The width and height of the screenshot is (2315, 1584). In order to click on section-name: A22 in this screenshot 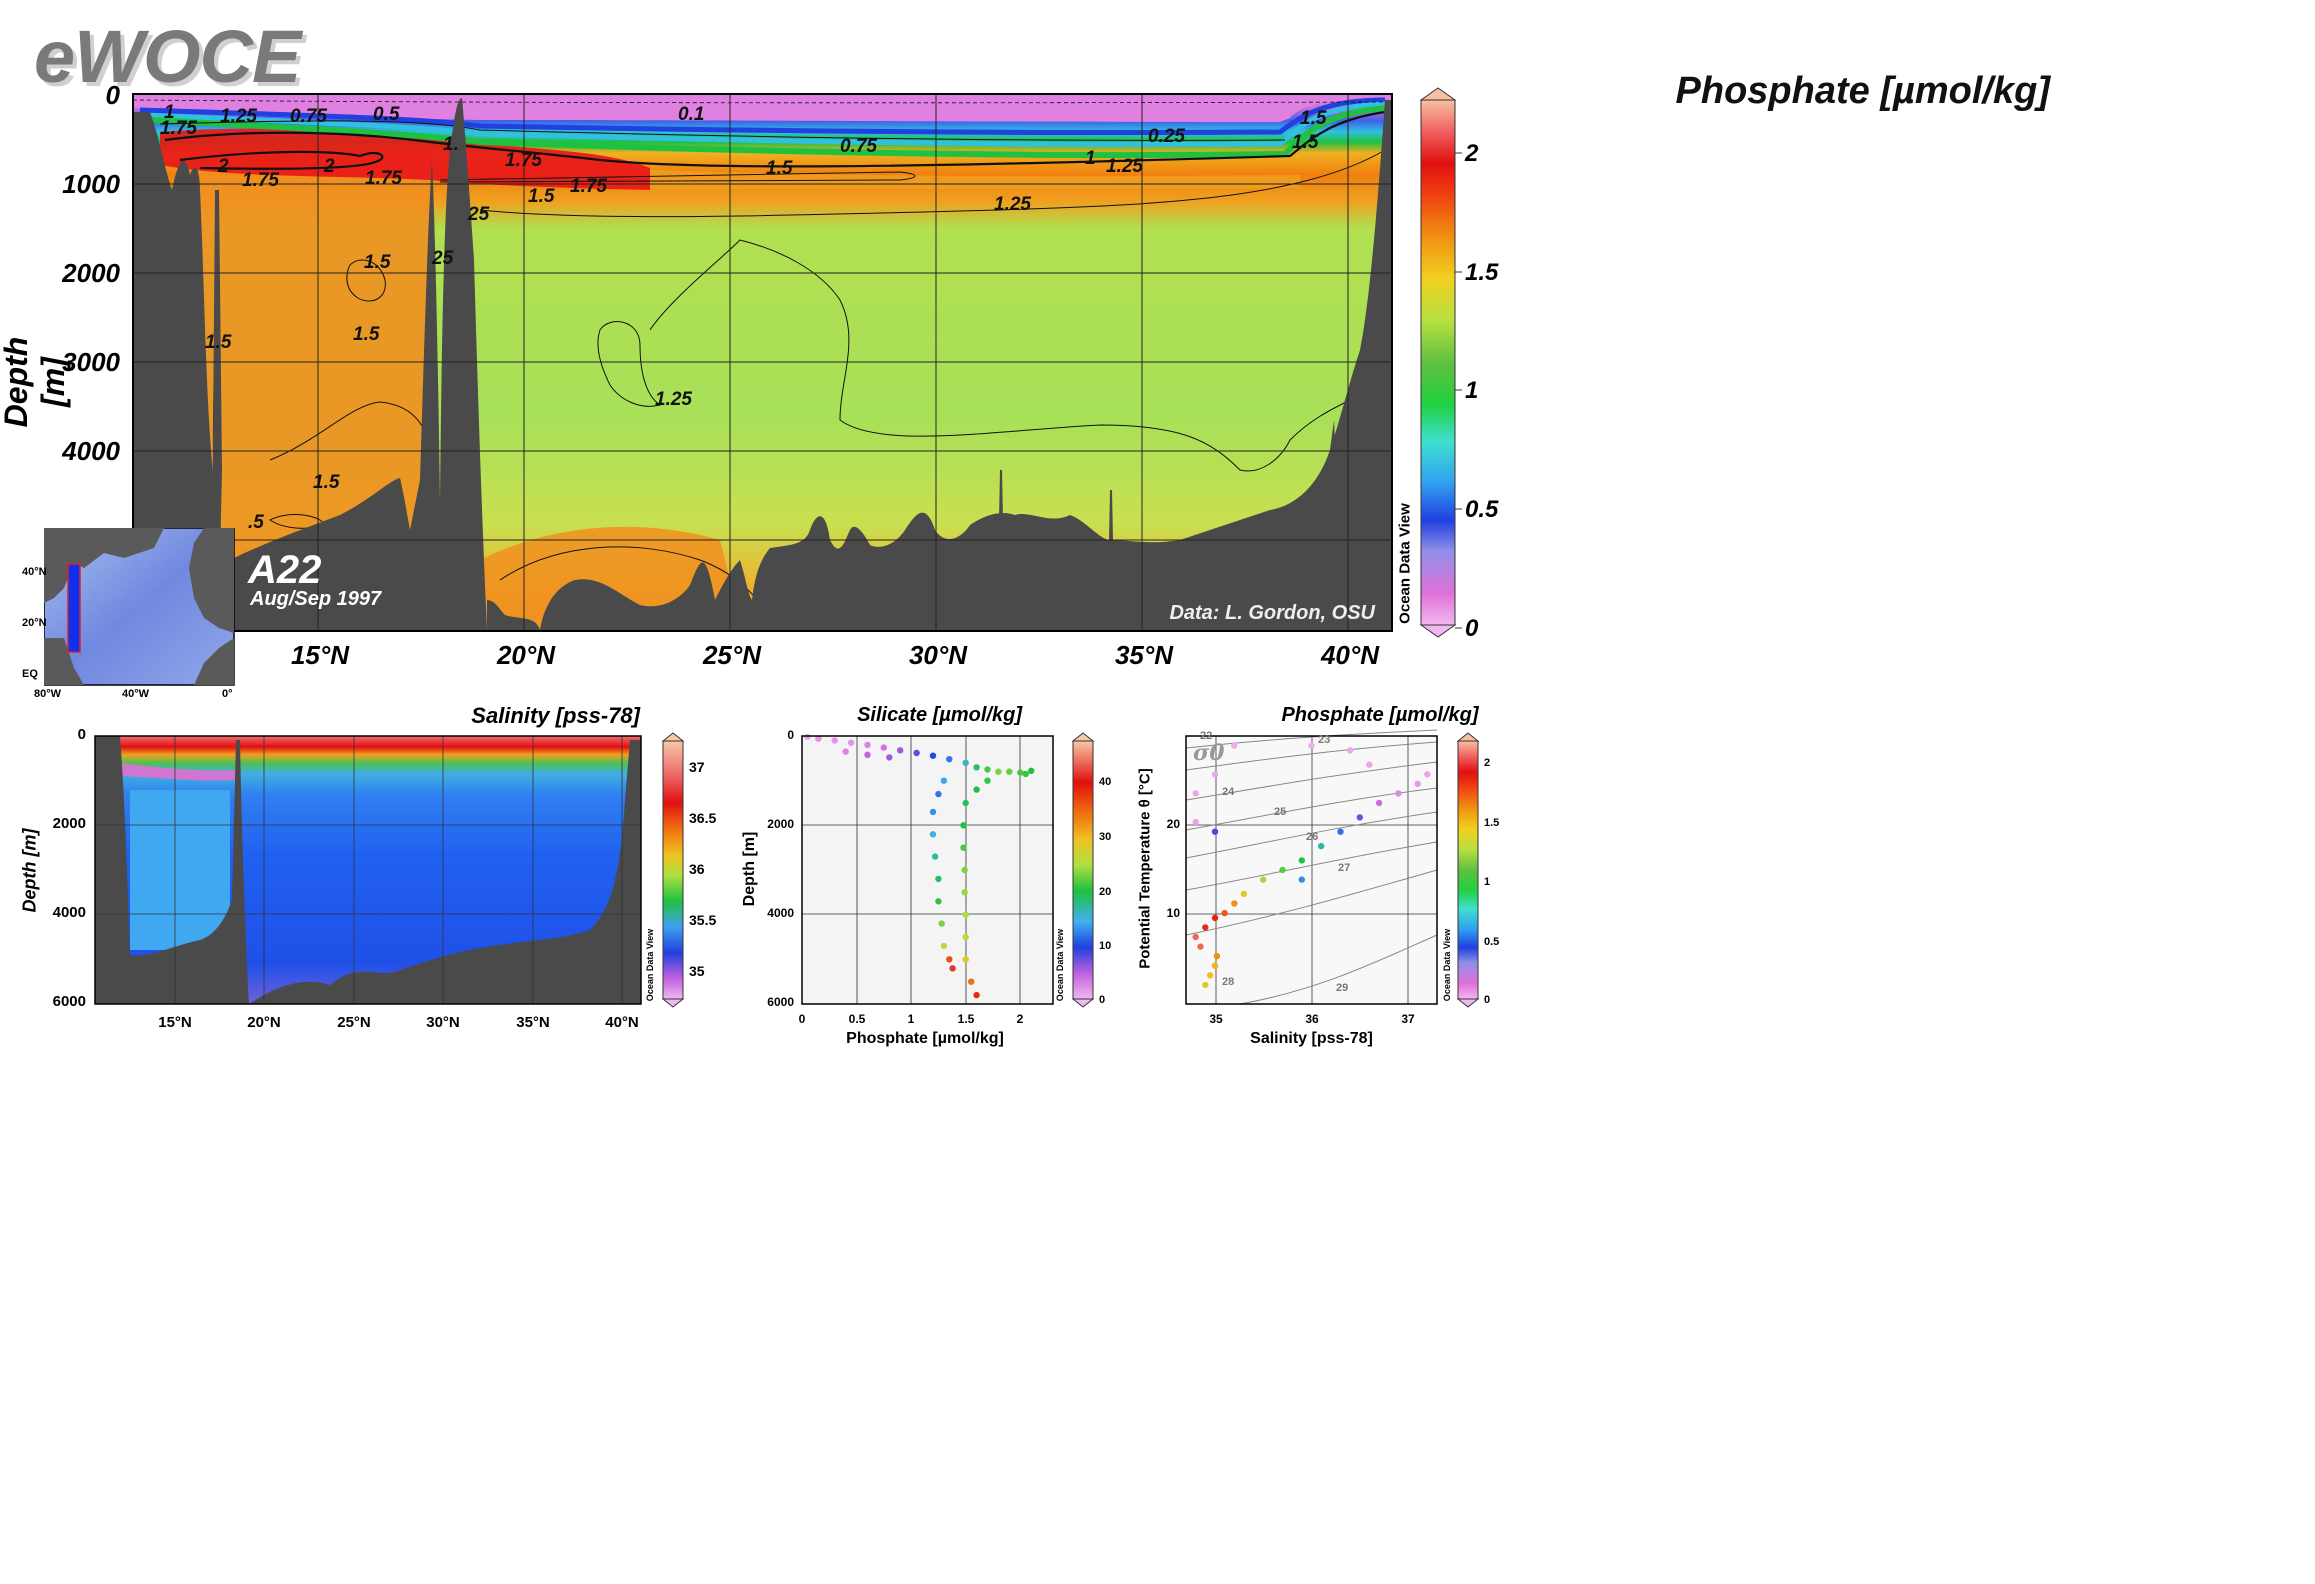, I will do `click(285, 570)`.